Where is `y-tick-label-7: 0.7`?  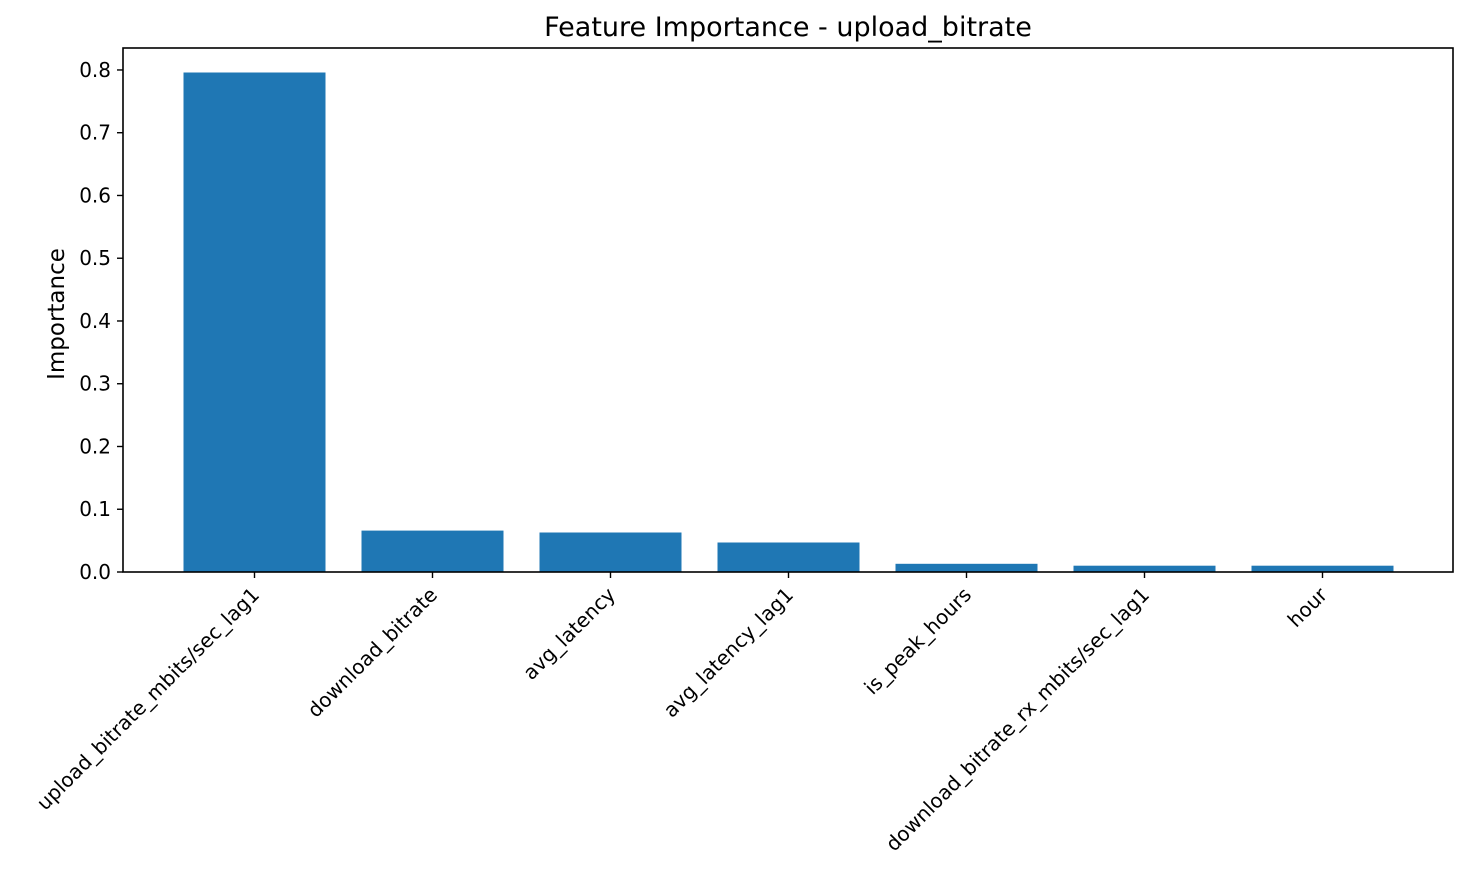 y-tick-label-7: 0.7 is located at coordinates (95, 133).